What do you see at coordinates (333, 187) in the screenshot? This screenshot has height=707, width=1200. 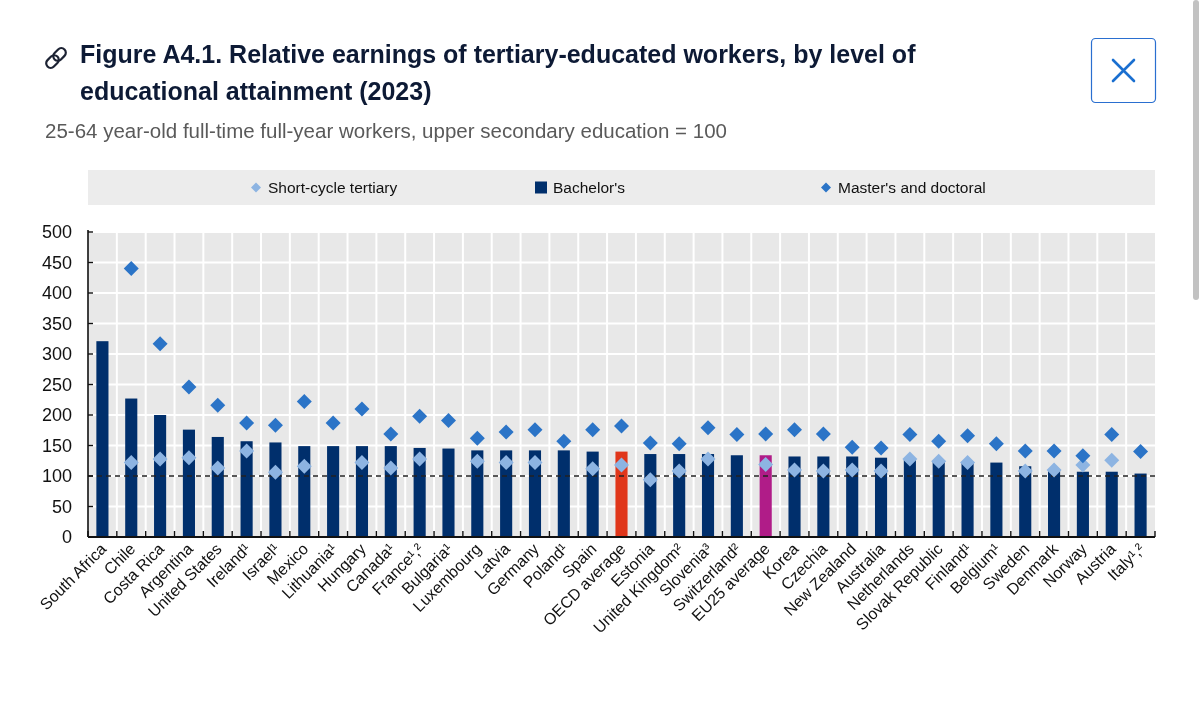 I see `legend-label: Short-cycle tertiary` at bounding box center [333, 187].